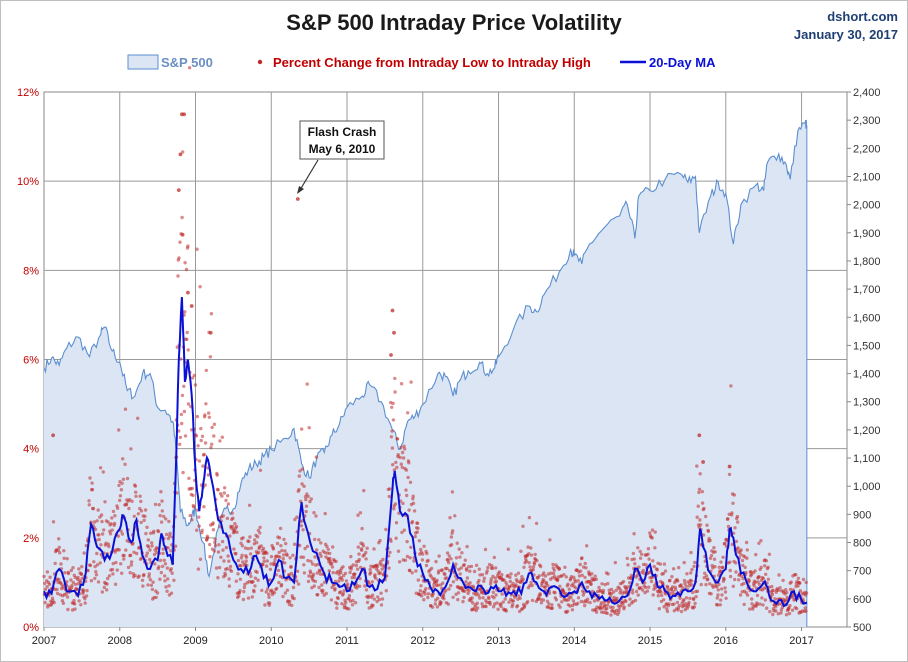  Describe the element at coordinates (867, 318) in the screenshot. I see `right-tick-label: 1,600` at that location.